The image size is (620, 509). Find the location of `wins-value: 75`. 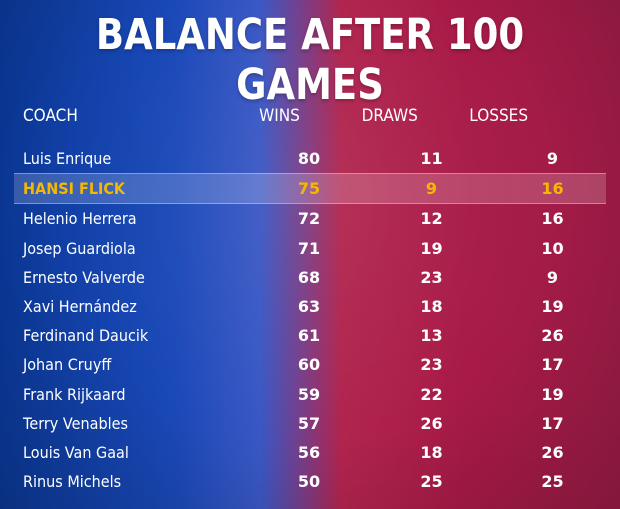

wins-value: 75 is located at coordinates (309, 189).